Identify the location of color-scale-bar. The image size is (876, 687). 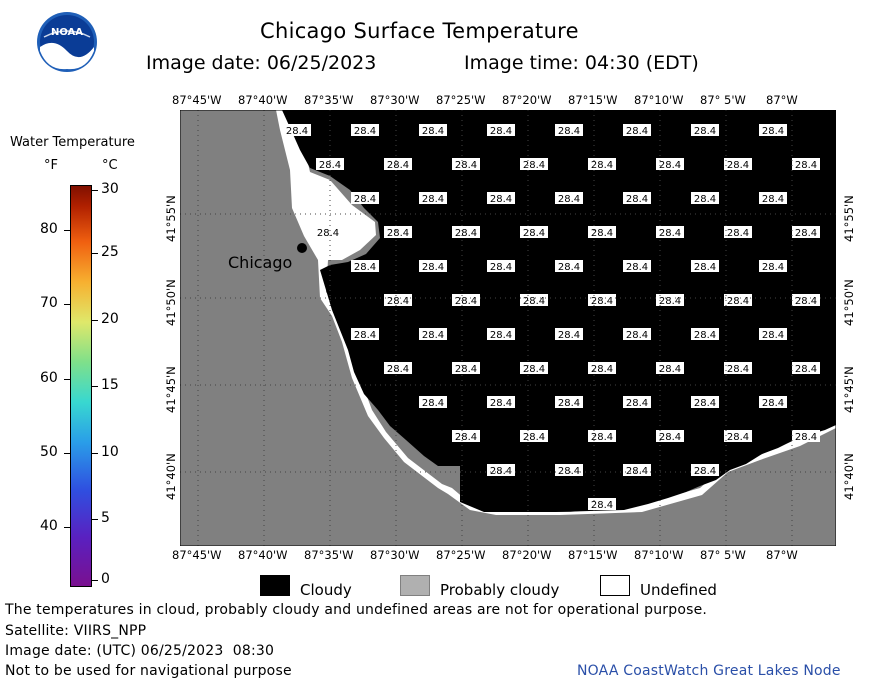
(81, 386).